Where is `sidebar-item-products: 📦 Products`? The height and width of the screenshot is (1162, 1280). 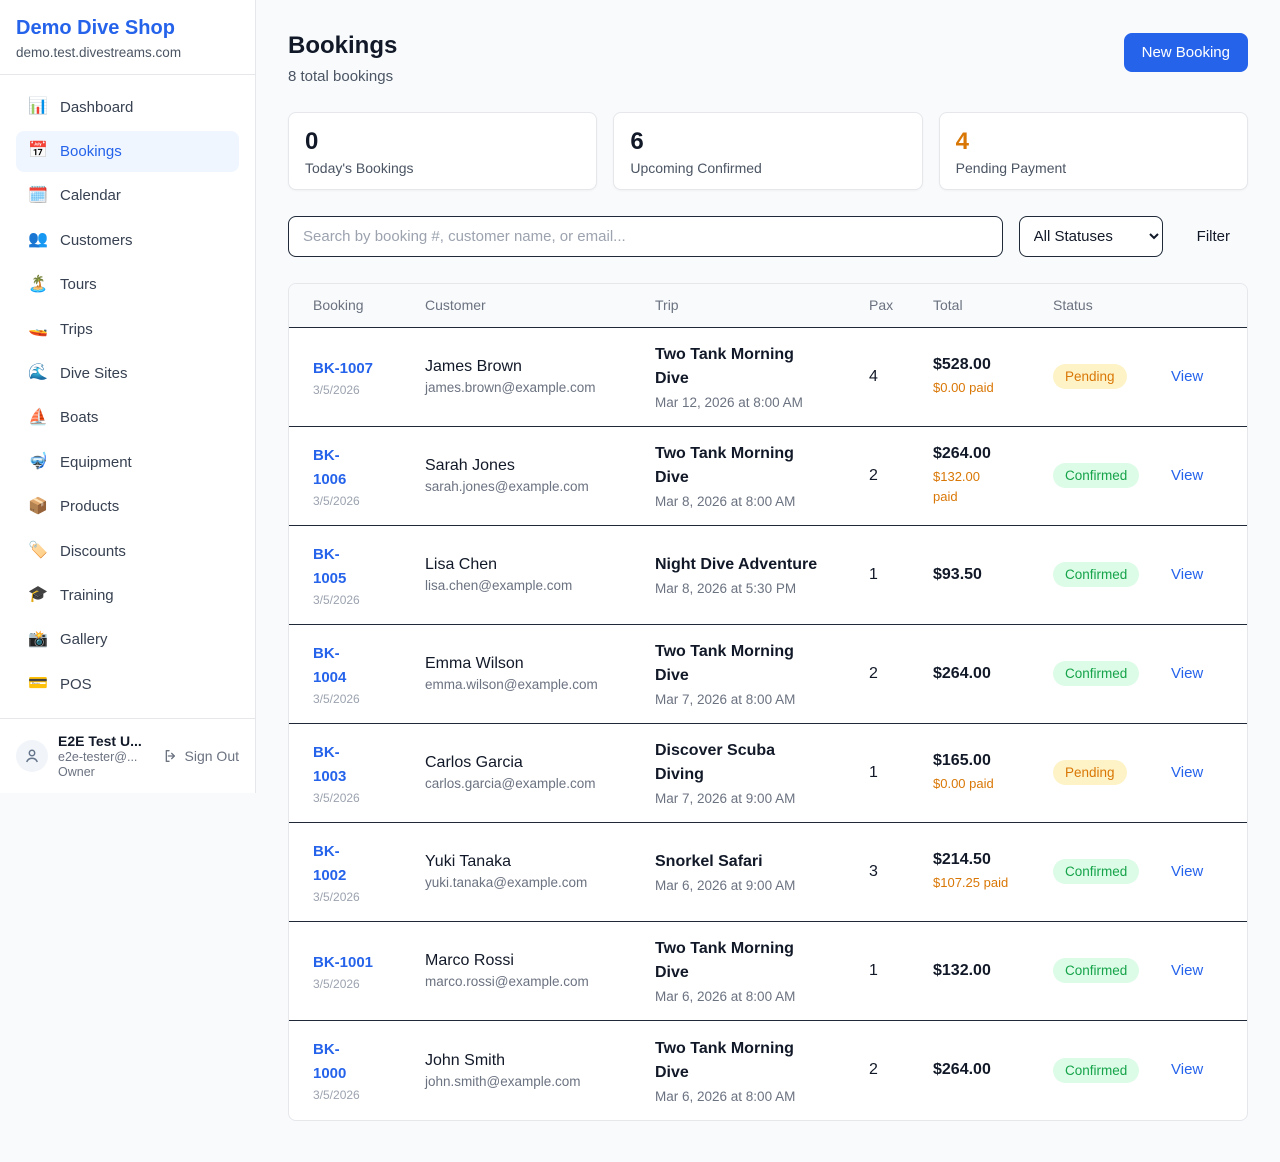
sidebar-item-products: 📦 Products is located at coordinates (127, 507).